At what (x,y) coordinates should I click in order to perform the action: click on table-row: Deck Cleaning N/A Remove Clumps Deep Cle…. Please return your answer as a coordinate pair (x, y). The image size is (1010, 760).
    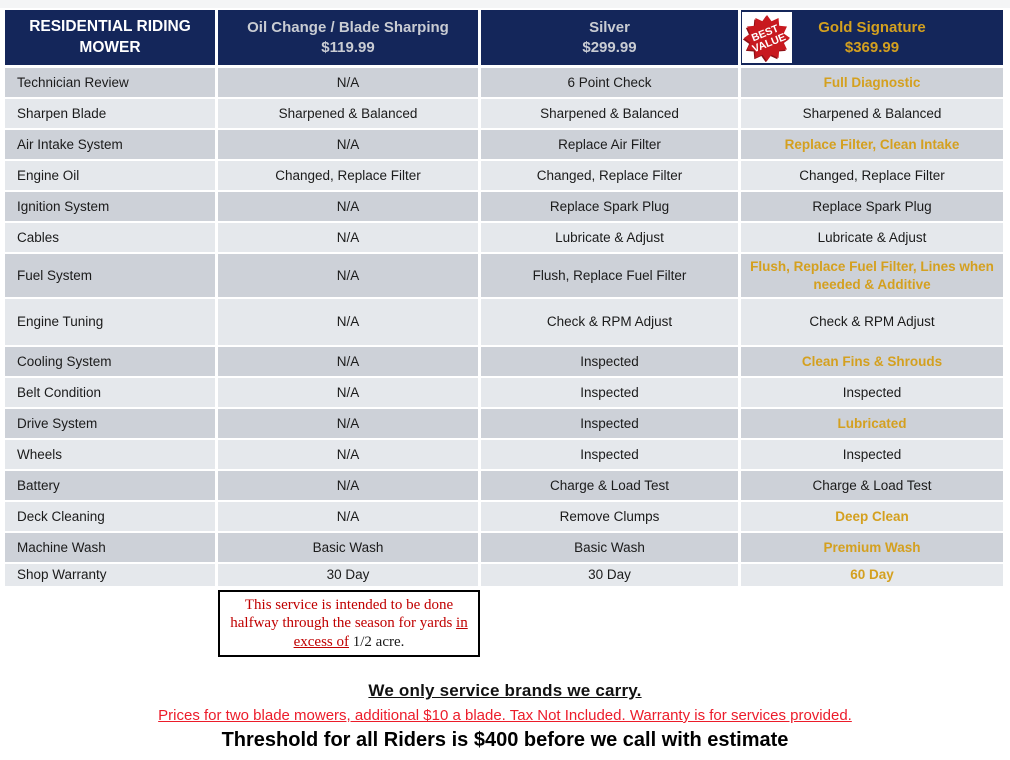
    Looking at the image, I should click on (504, 516).